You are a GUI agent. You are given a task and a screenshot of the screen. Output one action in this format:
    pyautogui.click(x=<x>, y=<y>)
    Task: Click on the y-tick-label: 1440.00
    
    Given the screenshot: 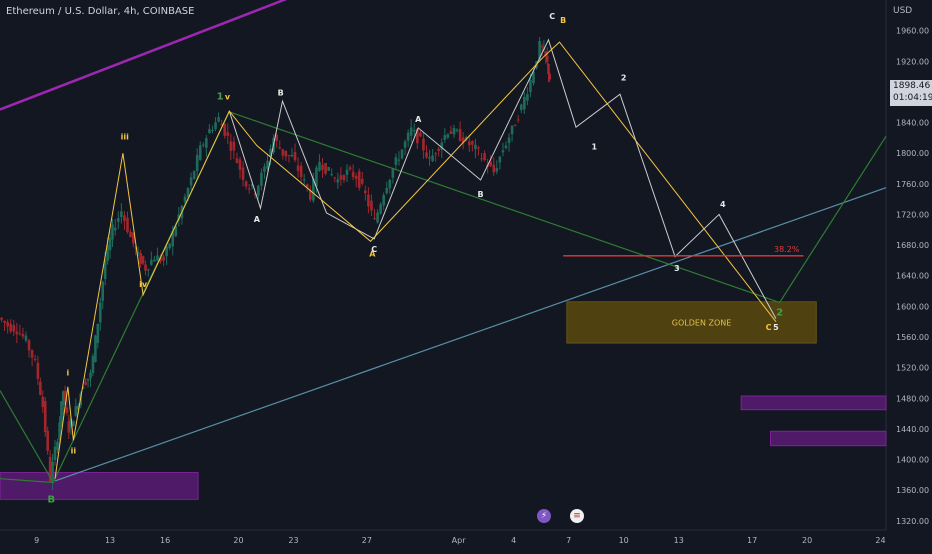 What is the action you would take?
    pyautogui.click(x=912, y=429)
    